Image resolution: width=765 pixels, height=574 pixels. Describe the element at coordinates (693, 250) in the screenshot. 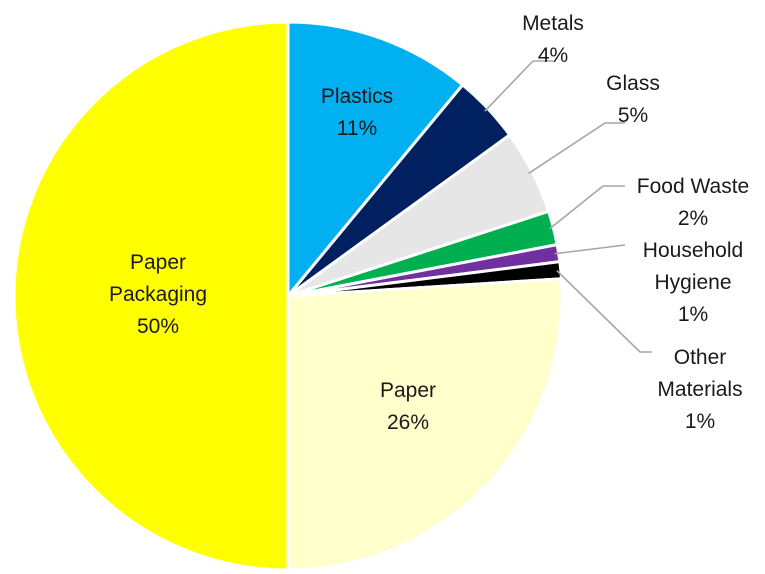

I see `label-name-household-hygiene: Household` at that location.